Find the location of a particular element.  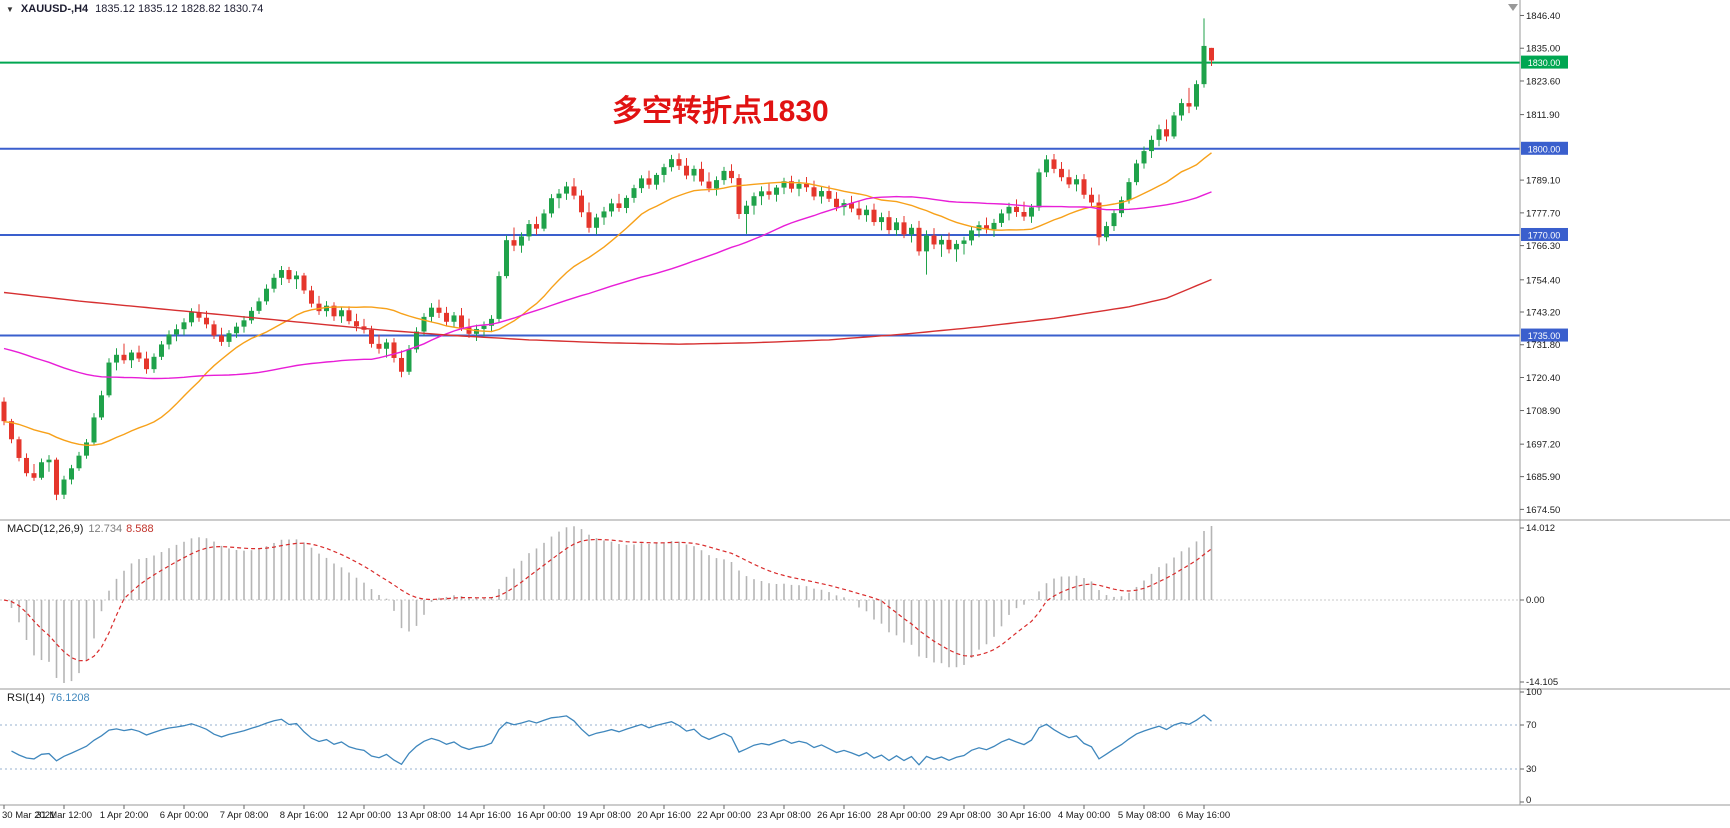

price-grid-label: 1697.20 is located at coordinates (1543, 445).